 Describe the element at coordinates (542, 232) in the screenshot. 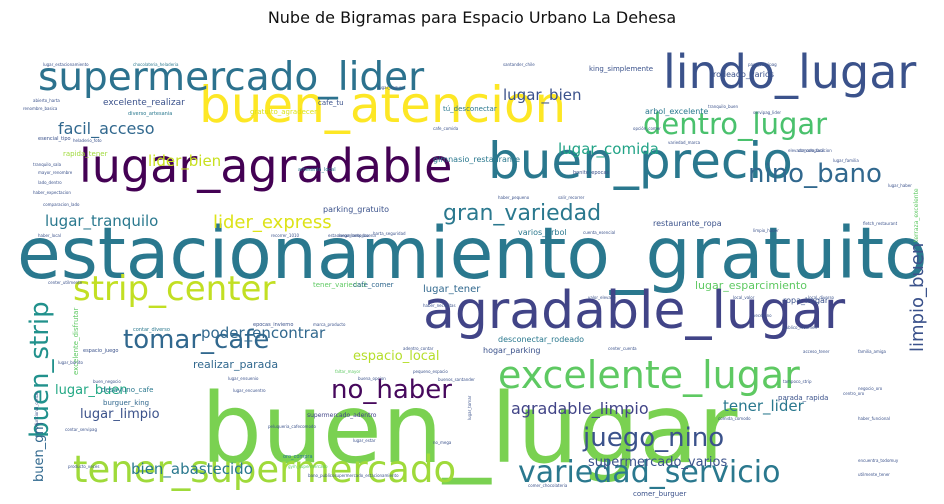

I see `cloud-word: varios_arbol` at that location.